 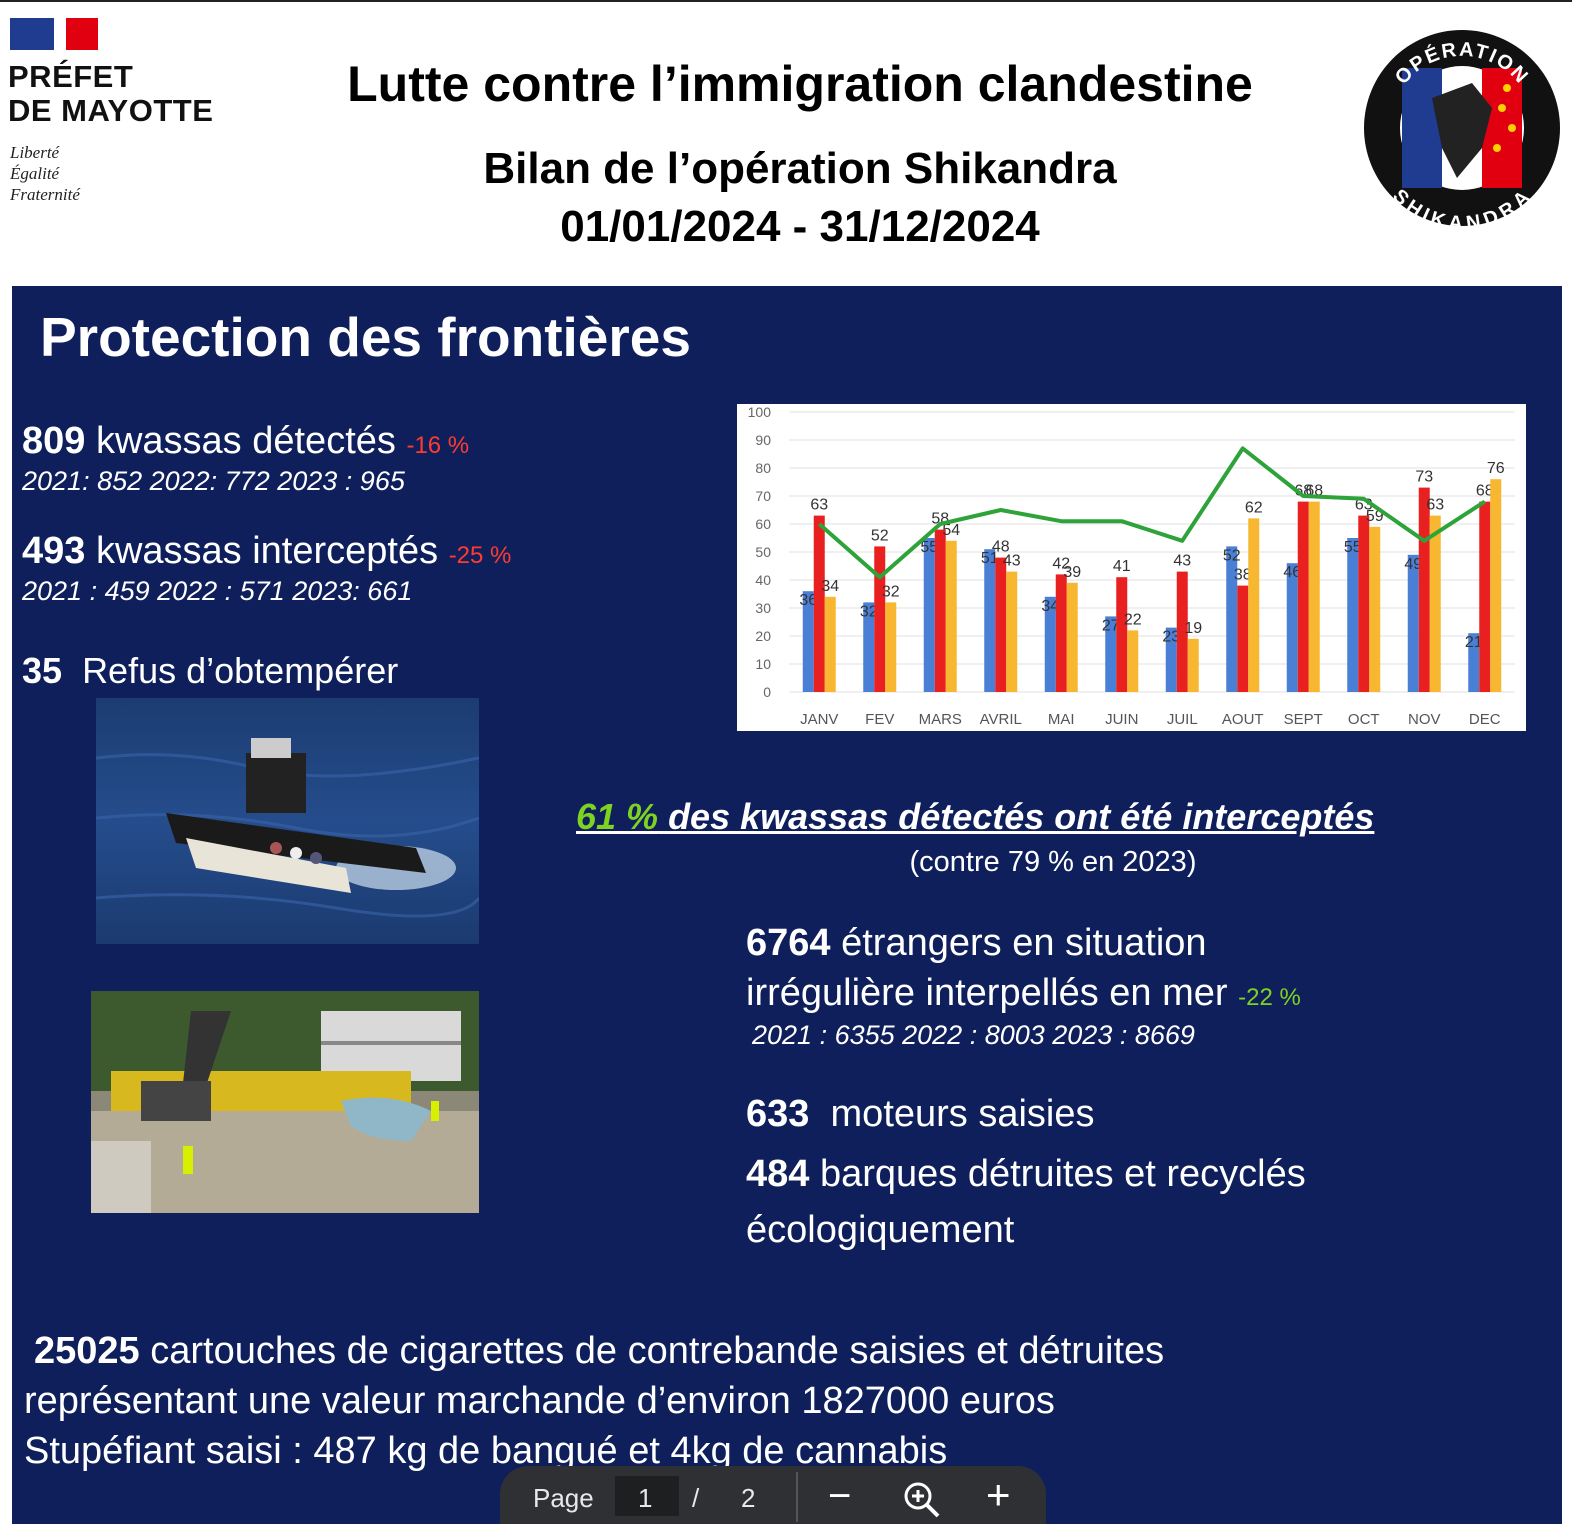 What do you see at coordinates (1061, 719) in the screenshot?
I see `x-tick-label: MAI` at bounding box center [1061, 719].